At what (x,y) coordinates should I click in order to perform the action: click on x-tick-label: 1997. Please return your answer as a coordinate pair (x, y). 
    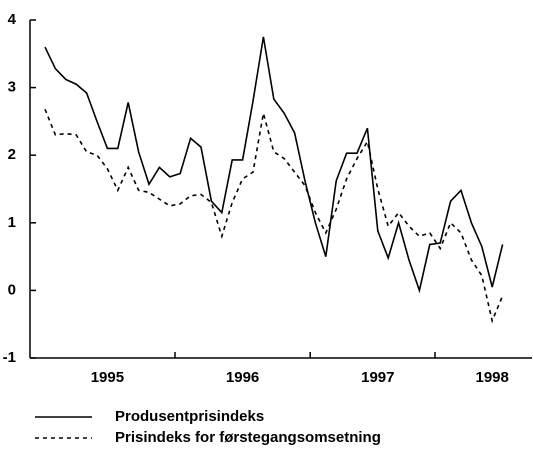
    Looking at the image, I should click on (377, 377).